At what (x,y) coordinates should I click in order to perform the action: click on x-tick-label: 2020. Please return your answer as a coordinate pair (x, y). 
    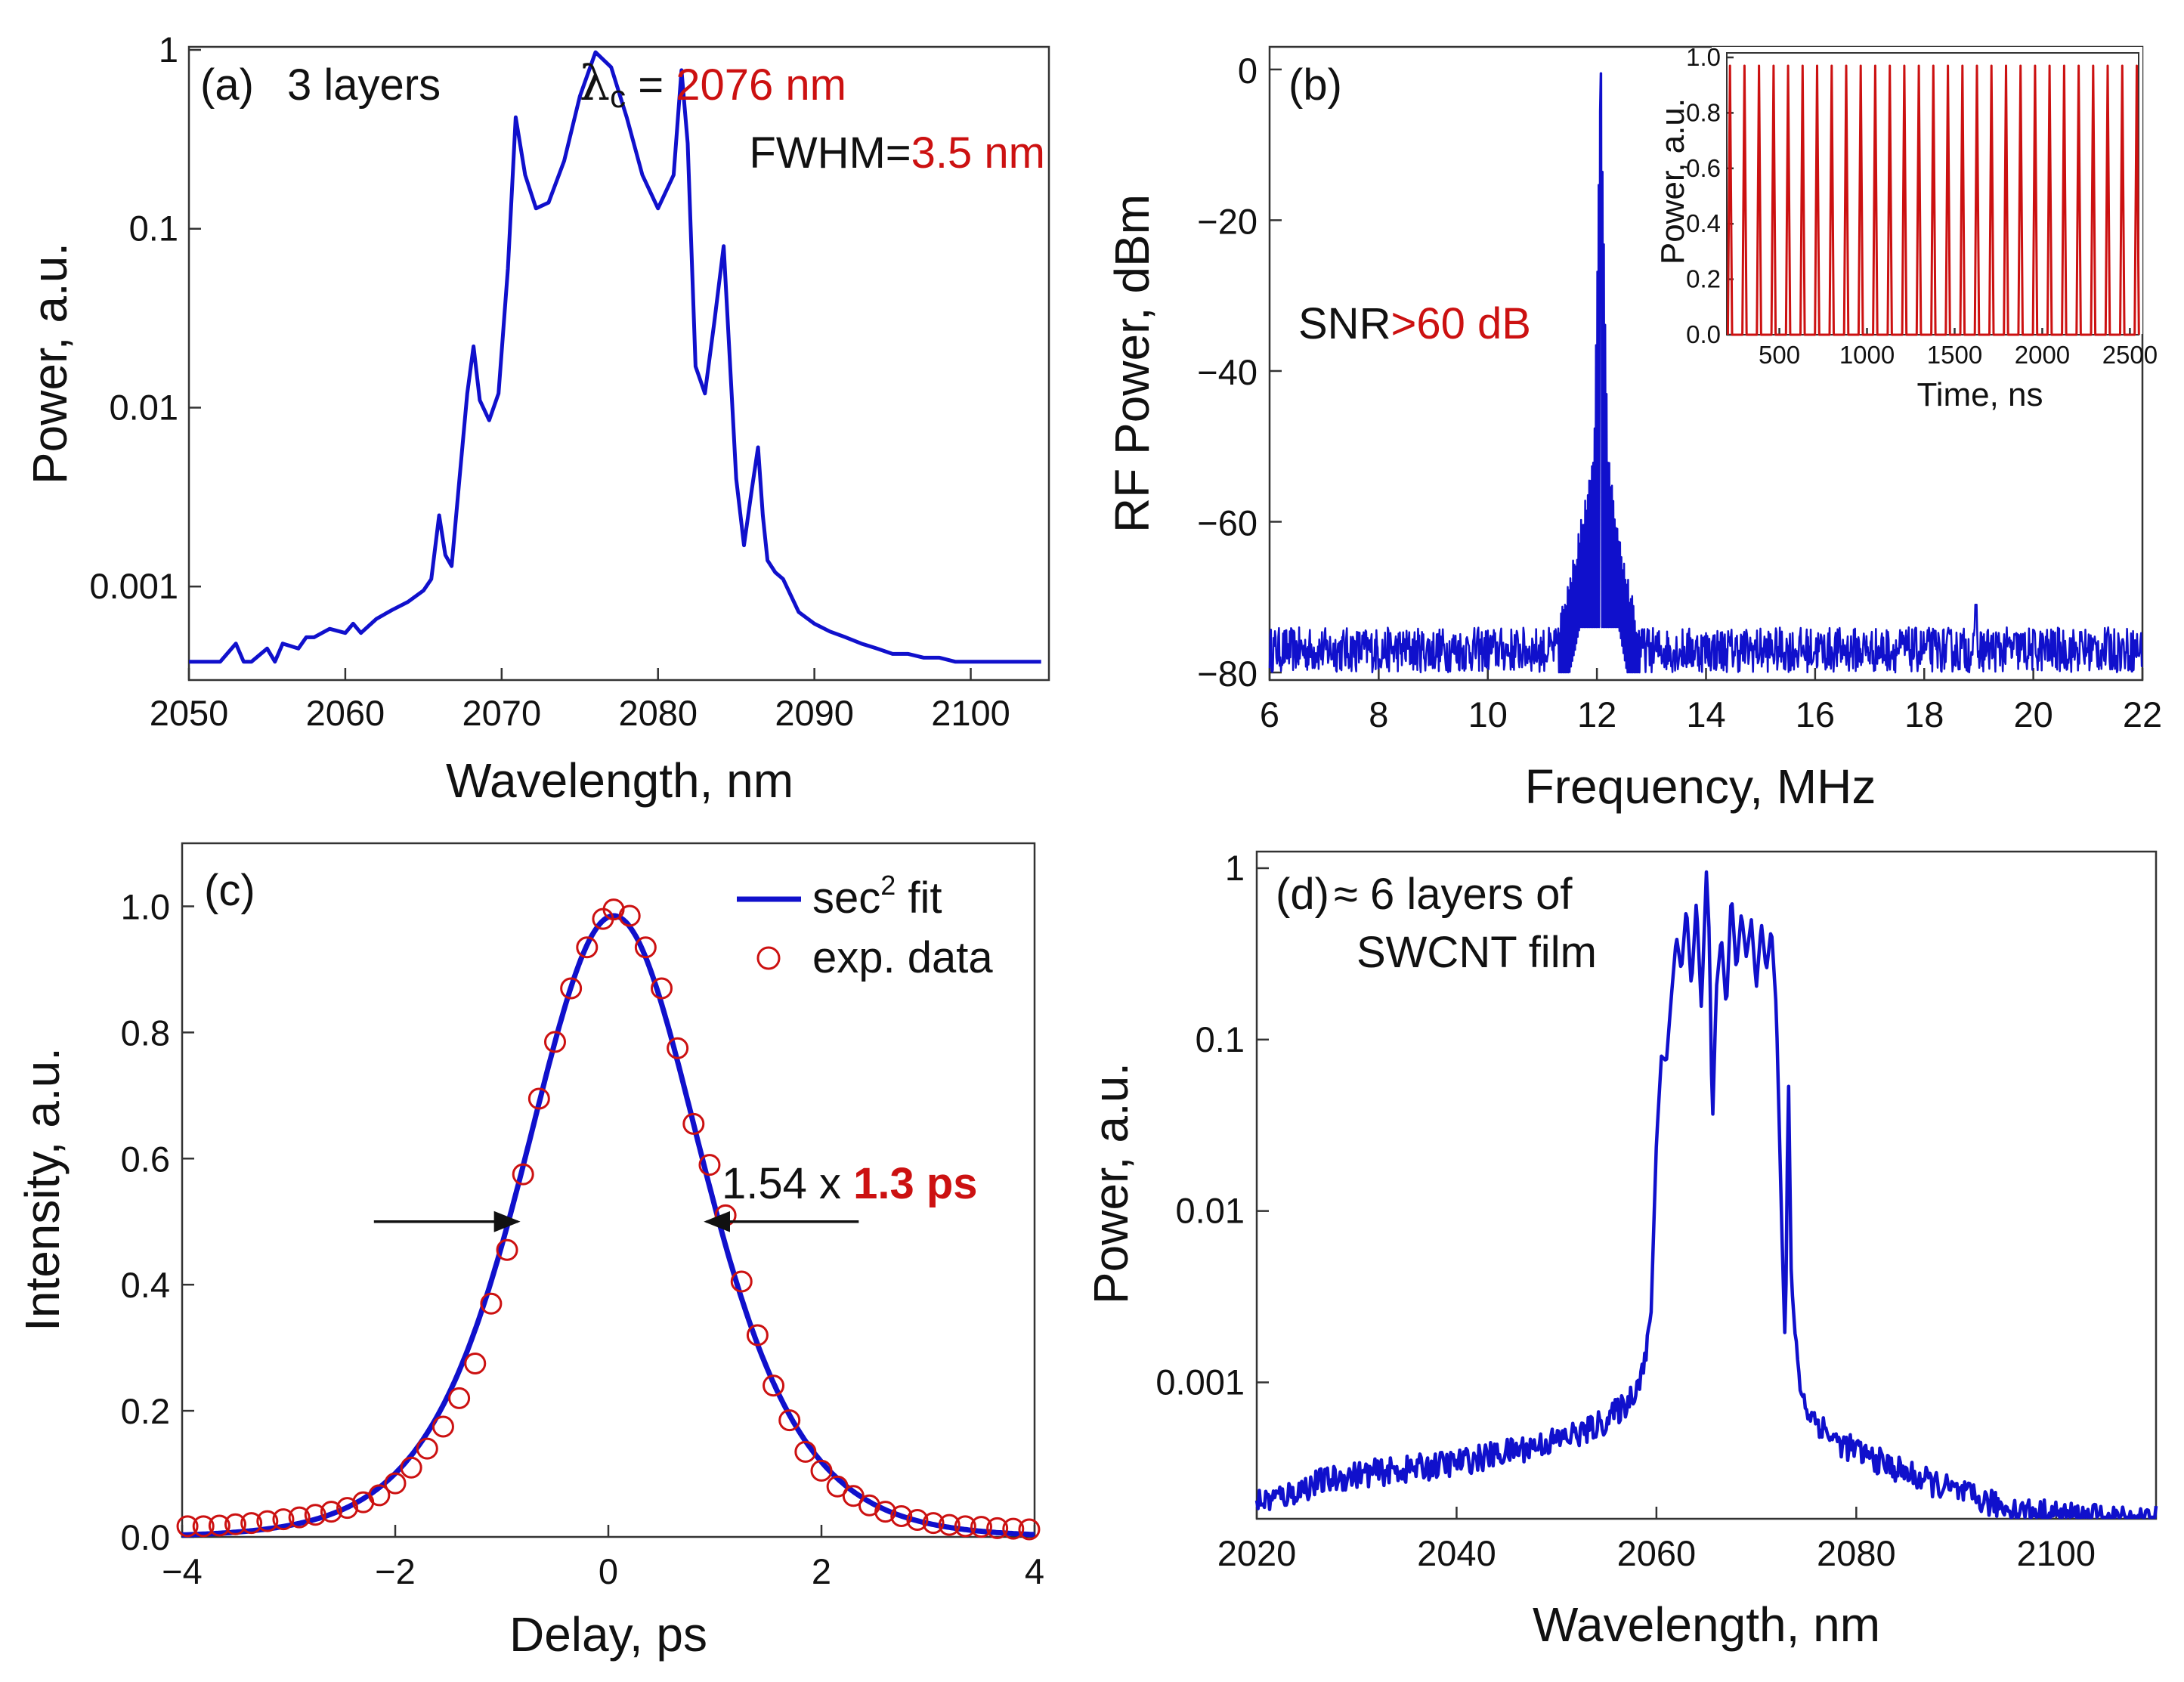
    Looking at the image, I should click on (1257, 1553).